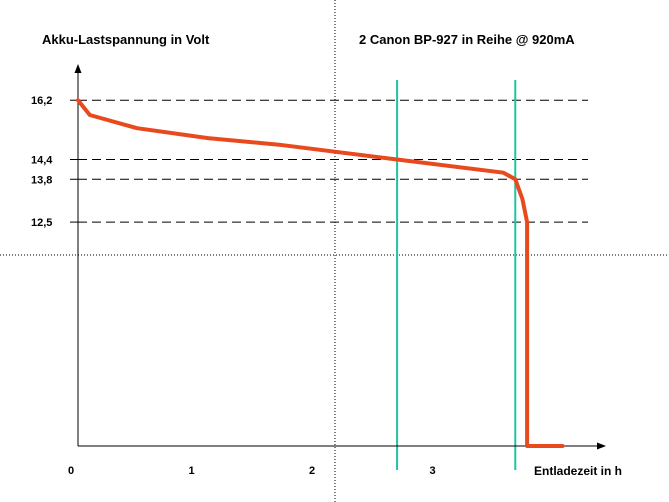 This screenshot has height=502, width=669. Describe the element at coordinates (42, 161) in the screenshot. I see `y-tick-label: 14,4` at that location.